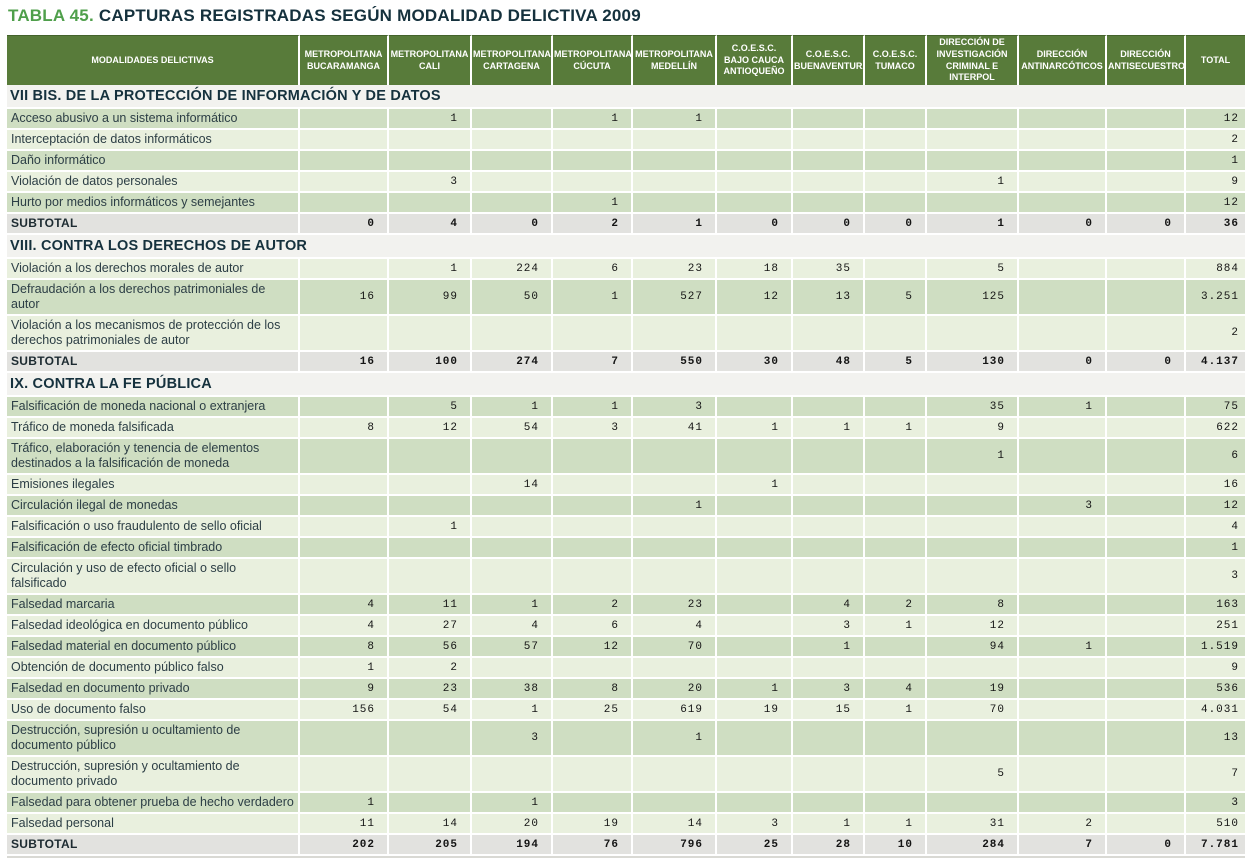 The width and height of the screenshot is (1250, 858). What do you see at coordinates (626, 385) in the screenshot?
I see `section-row: IX. CONTRA LA FE PÚBLICA` at bounding box center [626, 385].